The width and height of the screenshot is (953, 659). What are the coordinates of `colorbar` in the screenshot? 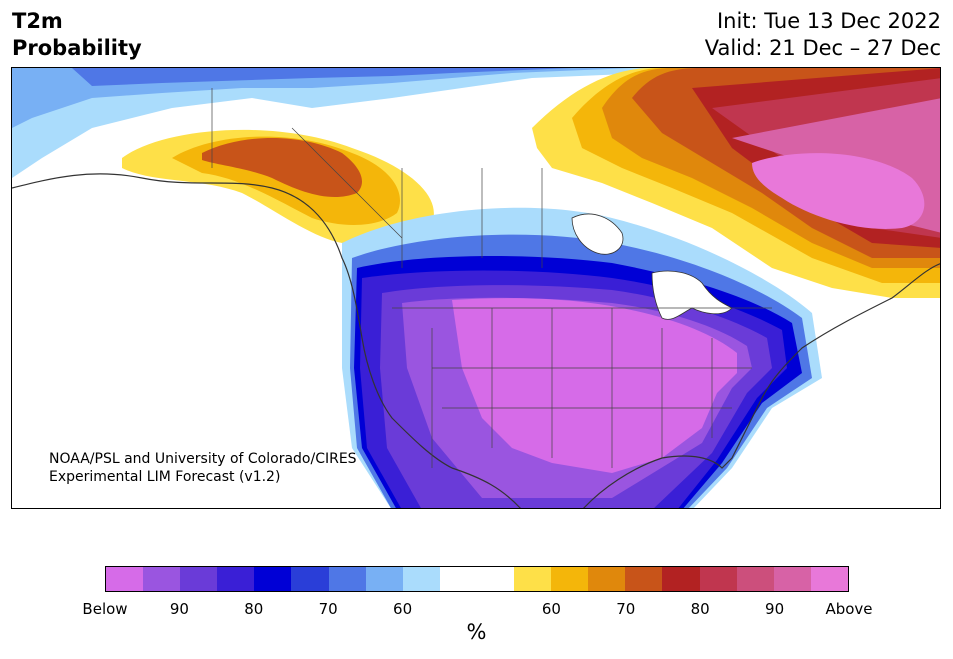 It's located at (477, 579).